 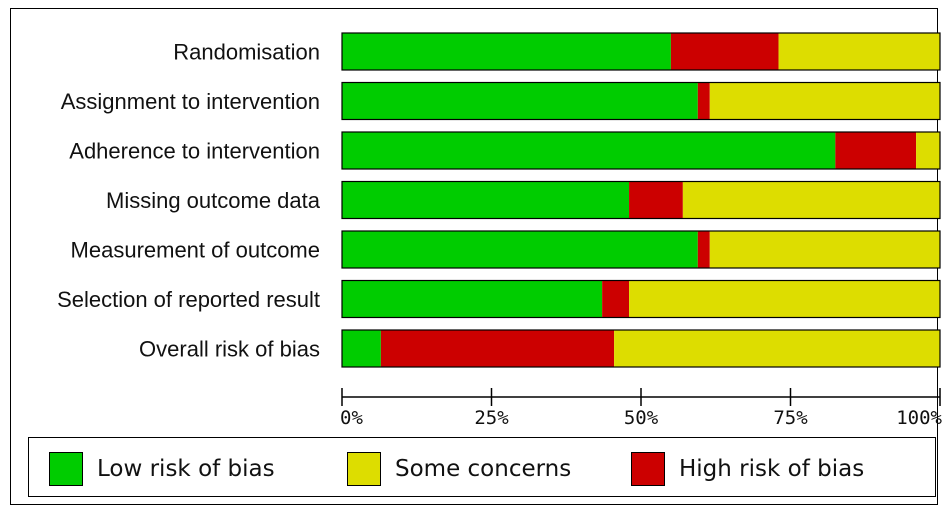 I want to click on legend-item-some-concerns: Some concerns, so click(x=459, y=469).